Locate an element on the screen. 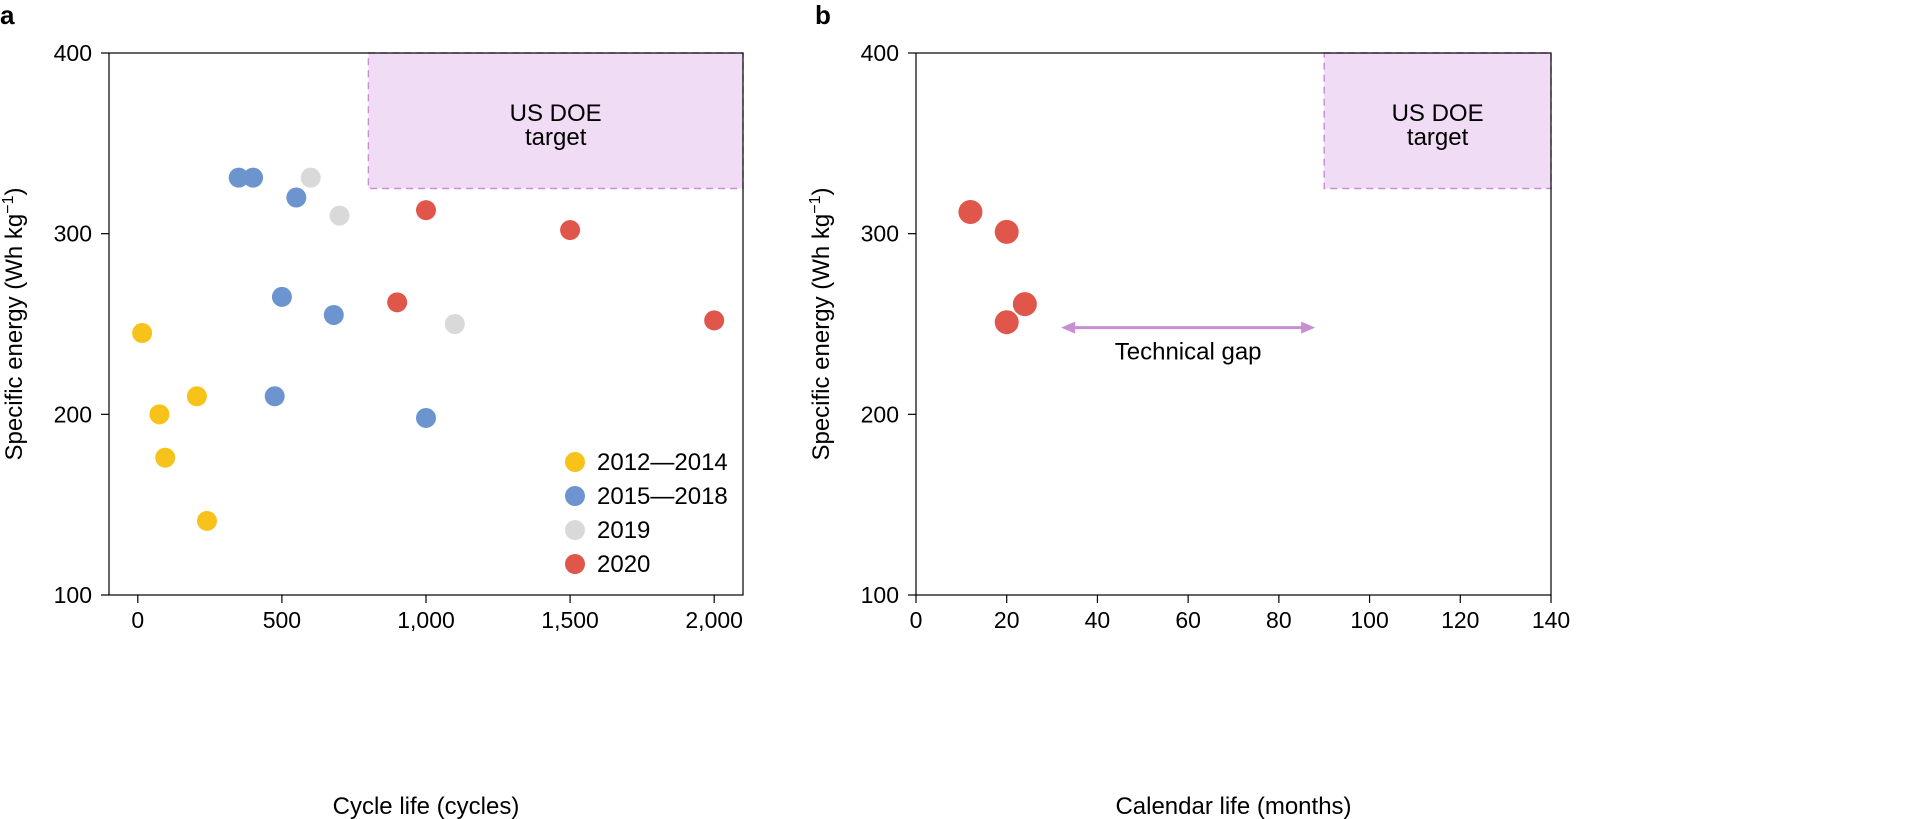  x-tick-label: 100 is located at coordinates (1369, 620).